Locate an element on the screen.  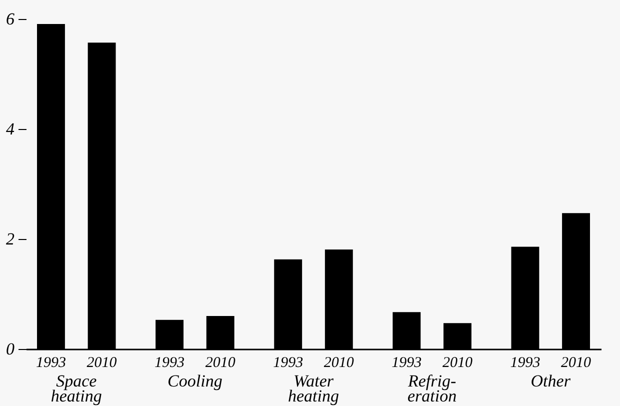
x-tick-label: Refrig- eration is located at coordinates (431, 389).